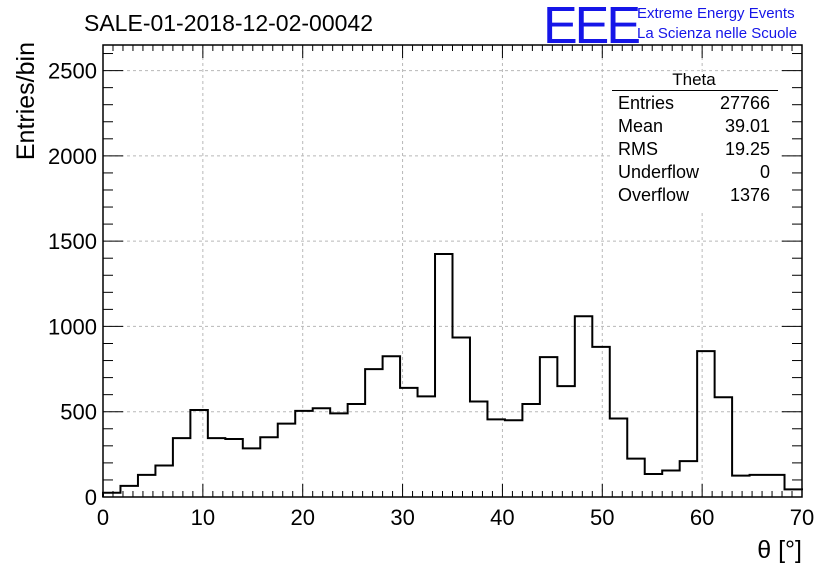 This screenshot has width=836, height=572. What do you see at coordinates (779, 550) in the screenshot?
I see `x-axis-title: θ [°]` at bounding box center [779, 550].